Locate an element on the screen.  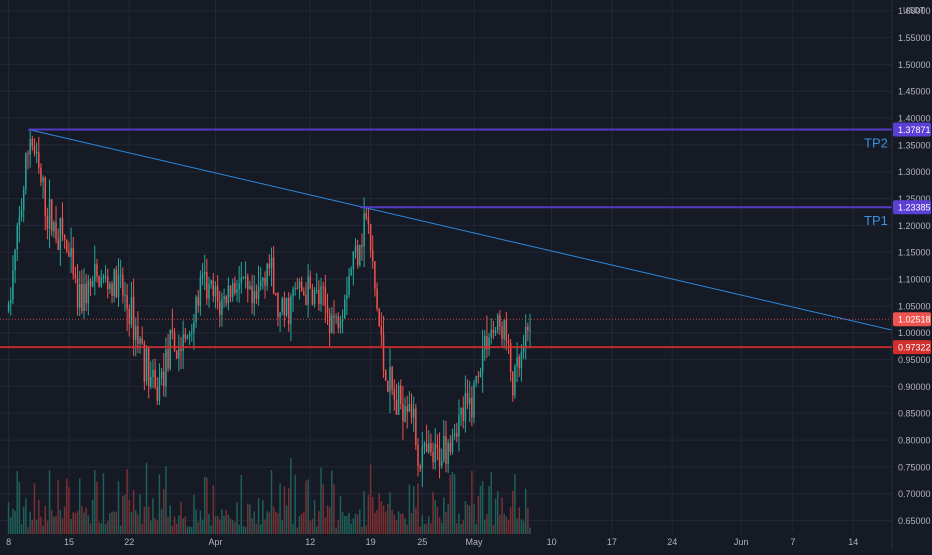
price-tags: 1.37871 1.23385 0.97322 1.02518 is located at coordinates (912, 238).